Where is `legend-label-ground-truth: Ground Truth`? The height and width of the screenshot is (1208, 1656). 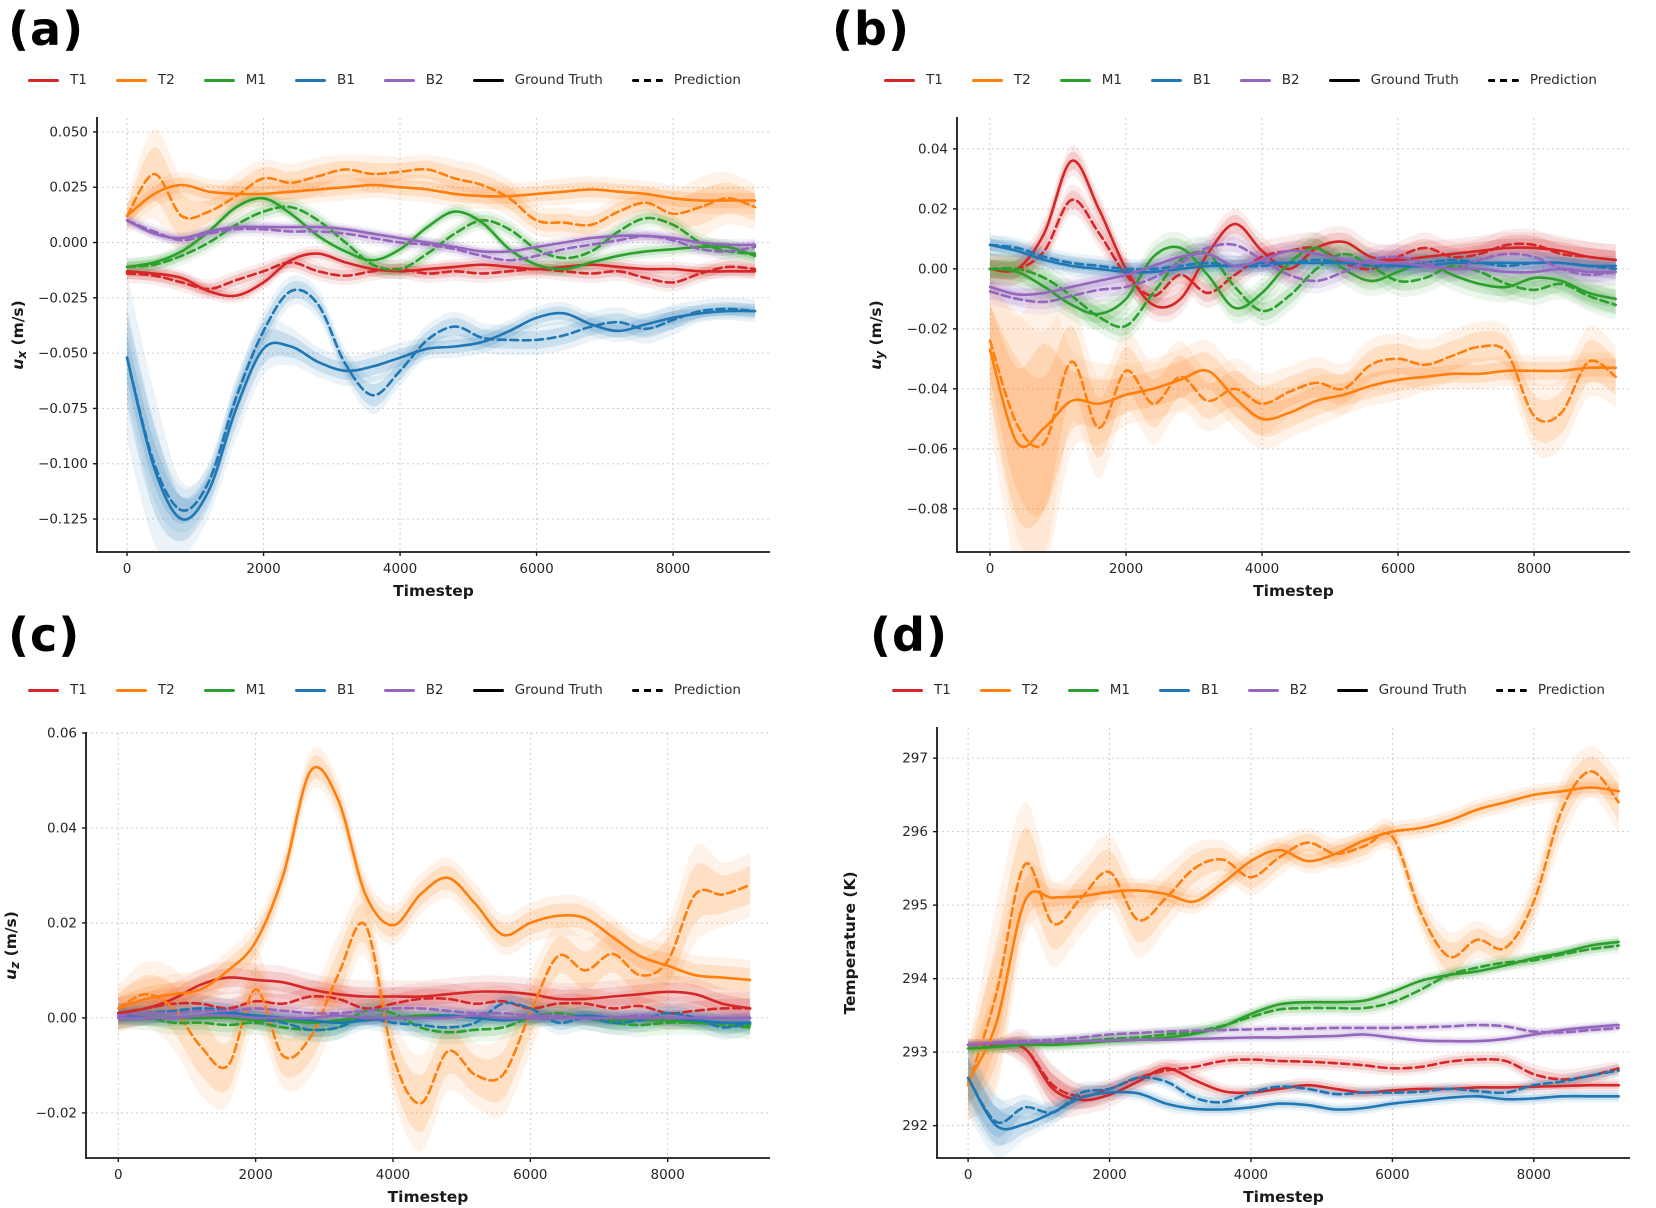 legend-label-ground-truth: Ground Truth is located at coordinates (558, 690).